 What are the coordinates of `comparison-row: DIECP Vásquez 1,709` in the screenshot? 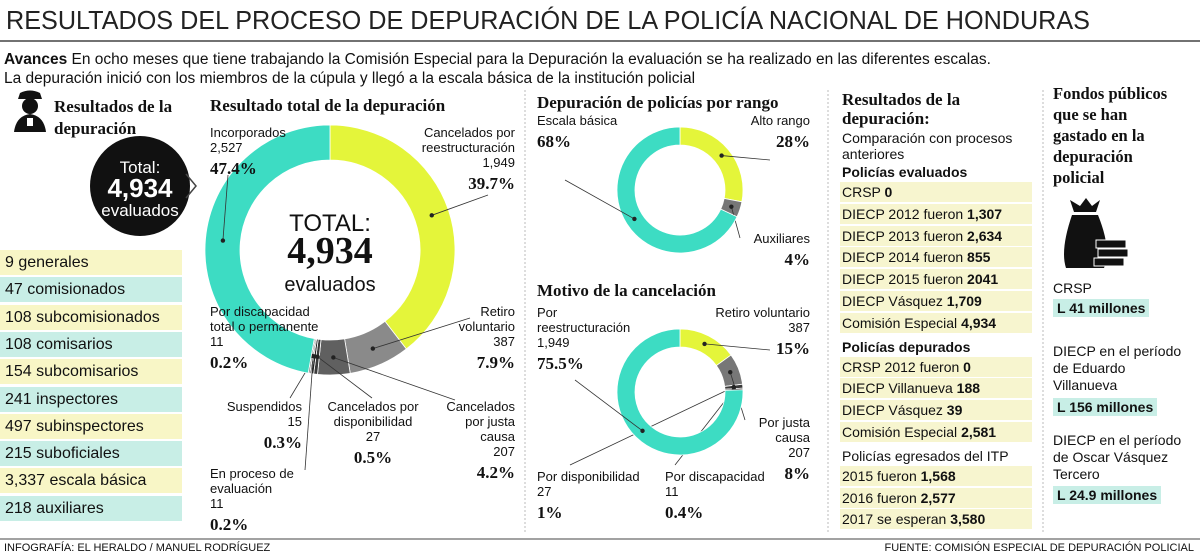 It's located at (936, 301).